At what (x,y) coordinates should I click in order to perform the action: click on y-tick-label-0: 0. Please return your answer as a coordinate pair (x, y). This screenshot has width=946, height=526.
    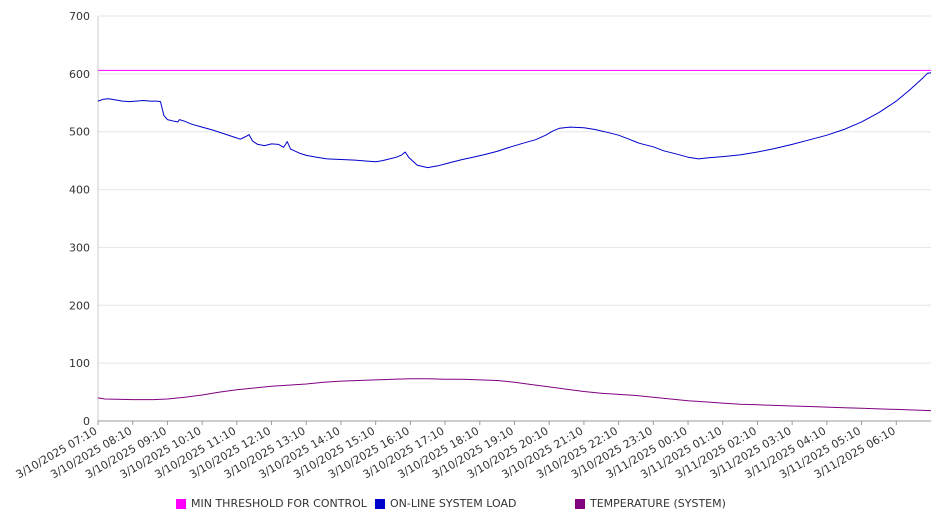
    Looking at the image, I should click on (86, 421).